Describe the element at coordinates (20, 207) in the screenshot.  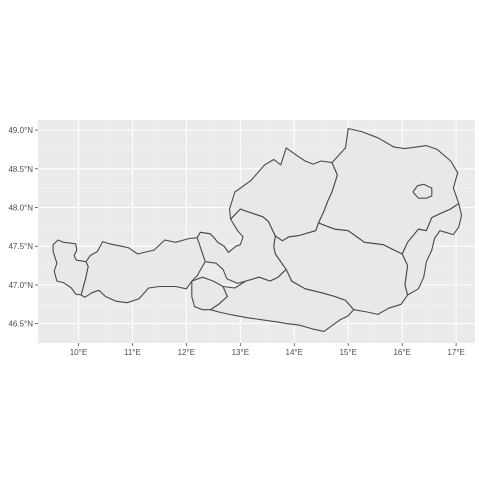
I see `y-tick-label: 48.0°N` at that location.